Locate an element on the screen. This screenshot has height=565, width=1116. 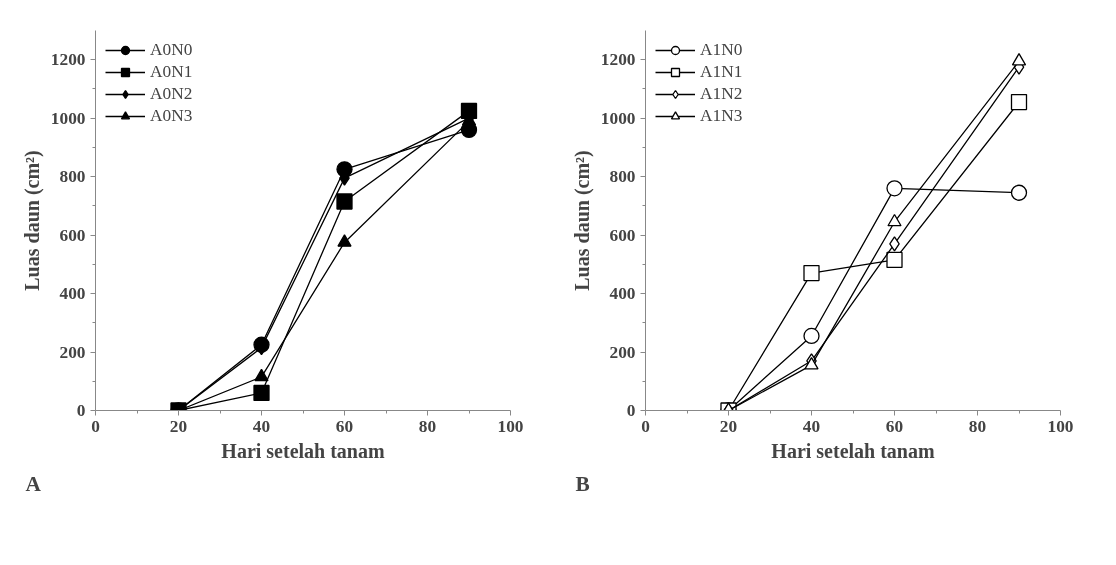
legend-label: A0N2 is located at coordinates (171, 94).